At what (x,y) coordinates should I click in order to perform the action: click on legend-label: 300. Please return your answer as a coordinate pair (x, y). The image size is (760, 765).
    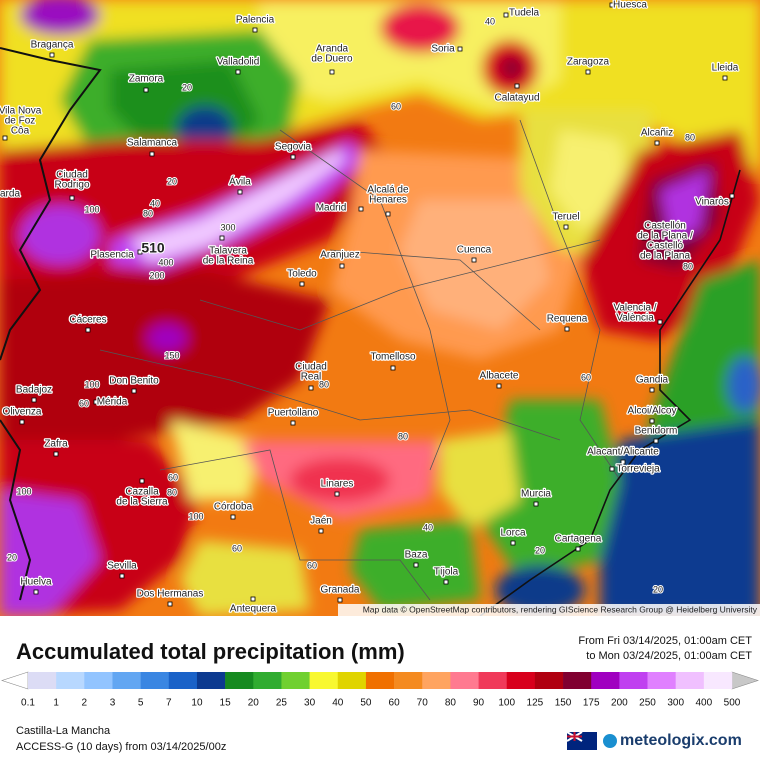
    Looking at the image, I should click on (675, 703).